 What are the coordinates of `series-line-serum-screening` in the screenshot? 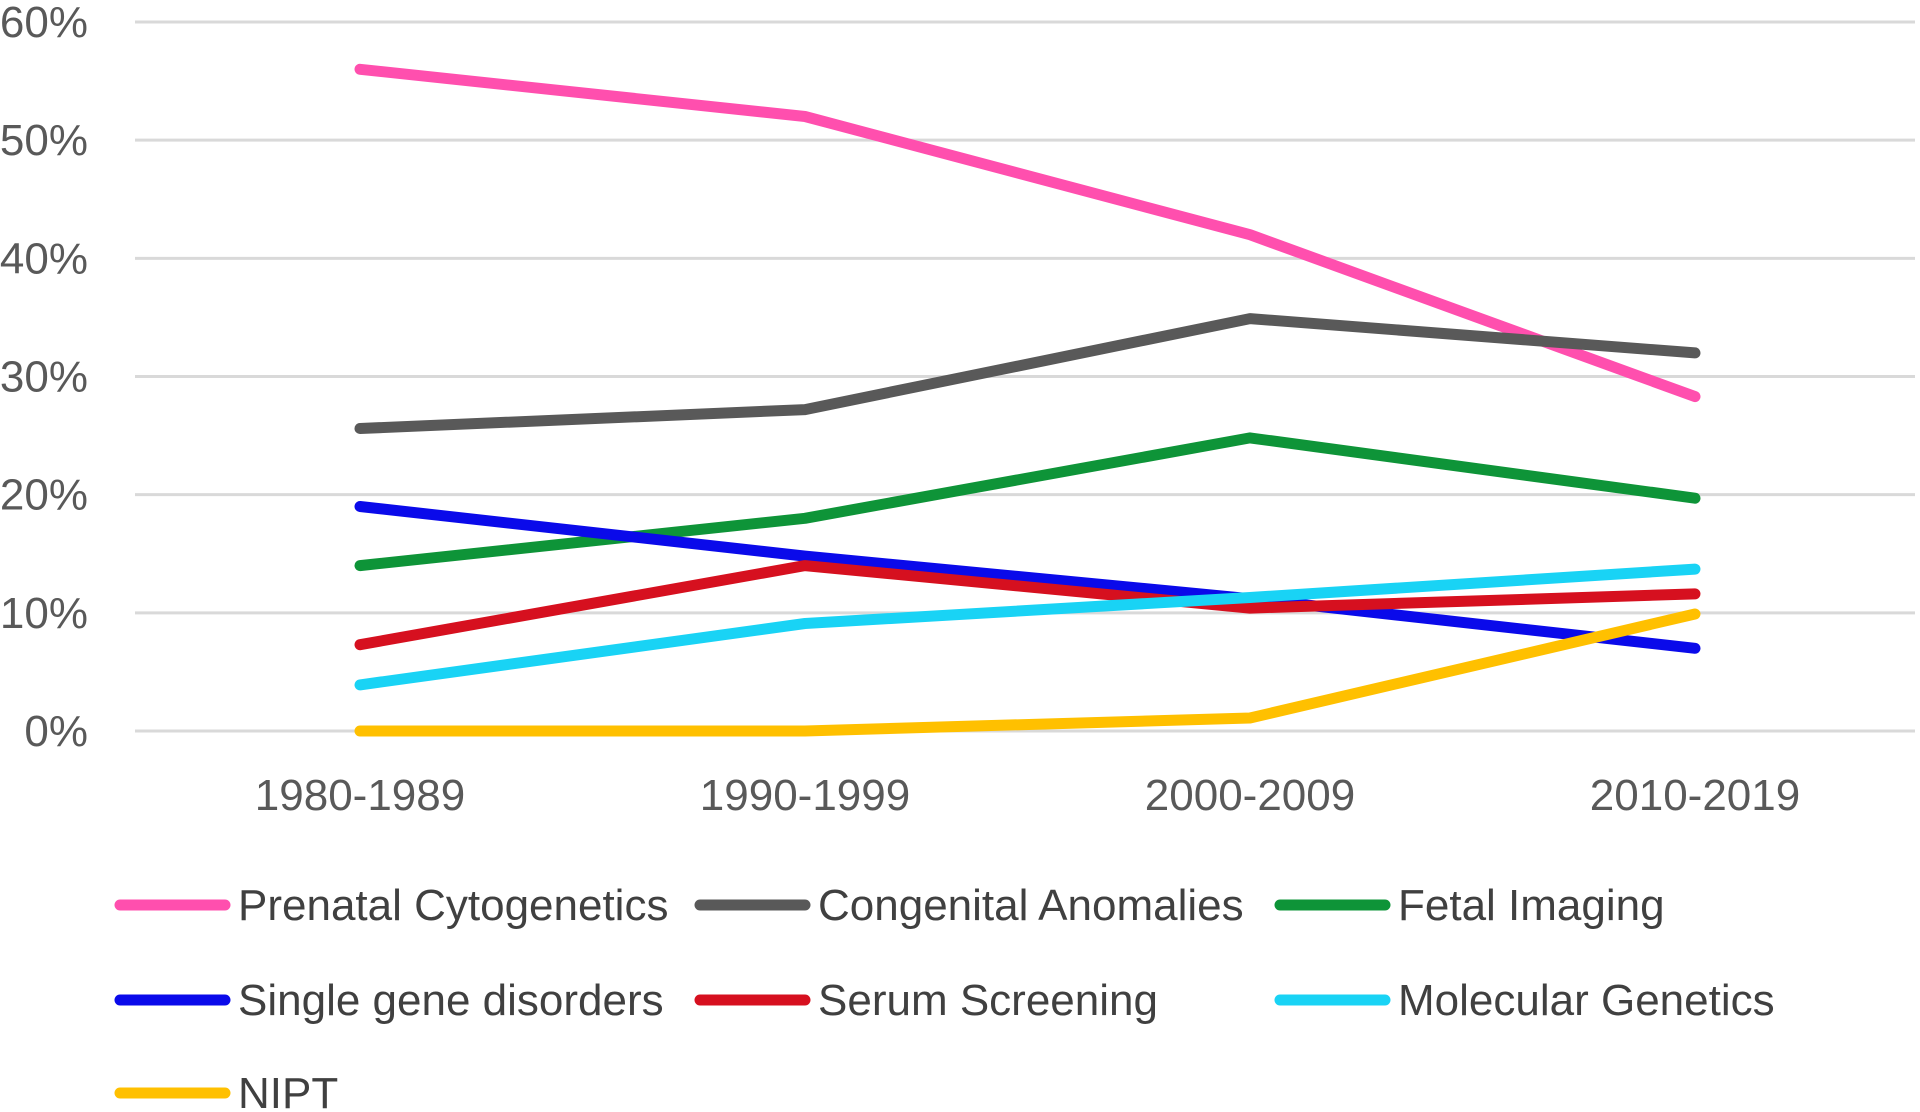 It's located at (1027, 605).